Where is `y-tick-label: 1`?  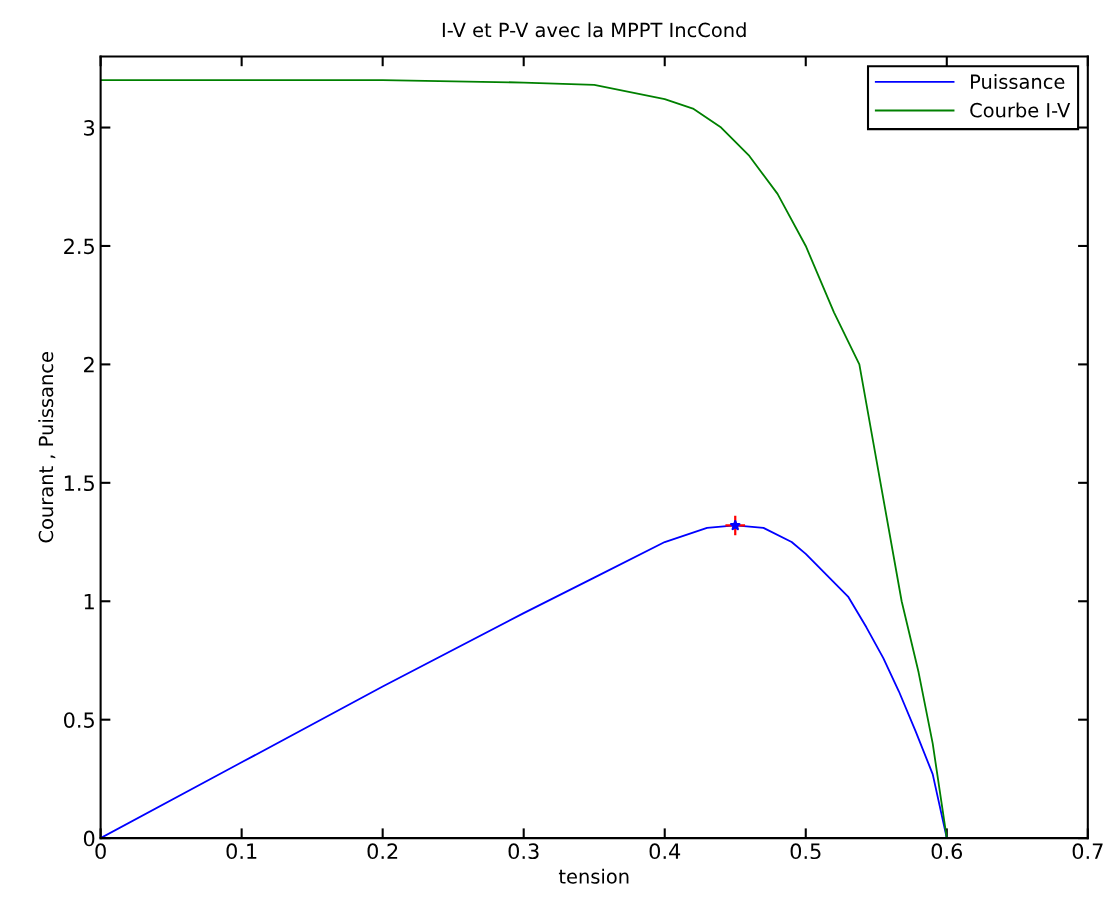 y-tick-label: 1 is located at coordinates (89, 601).